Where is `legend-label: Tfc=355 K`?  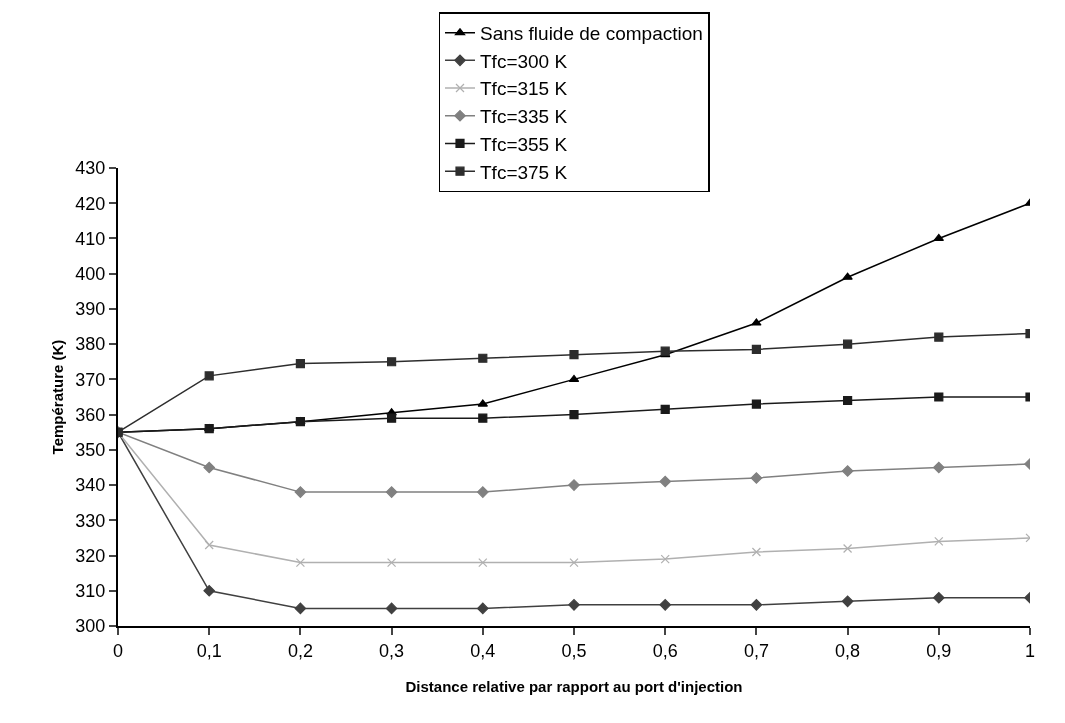 legend-label: Tfc=355 K is located at coordinates (524, 144).